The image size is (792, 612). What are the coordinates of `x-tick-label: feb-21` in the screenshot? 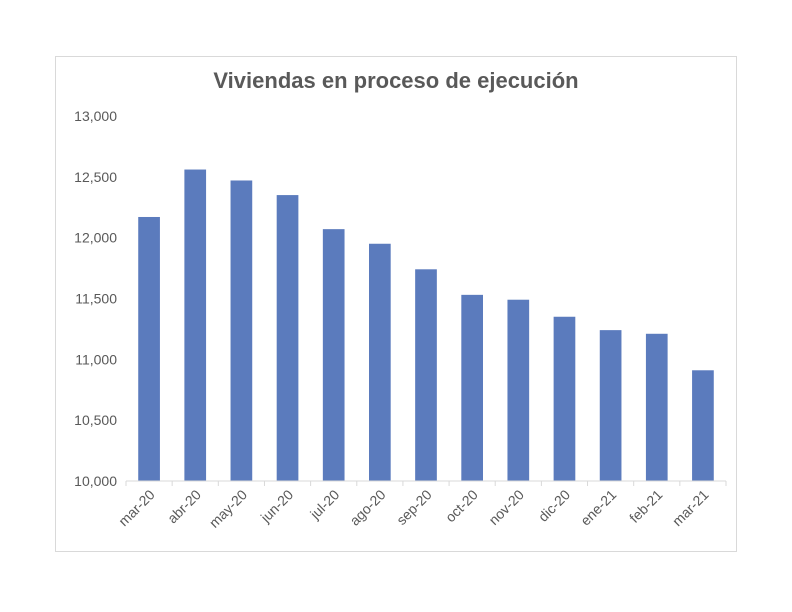 It's located at (646, 506).